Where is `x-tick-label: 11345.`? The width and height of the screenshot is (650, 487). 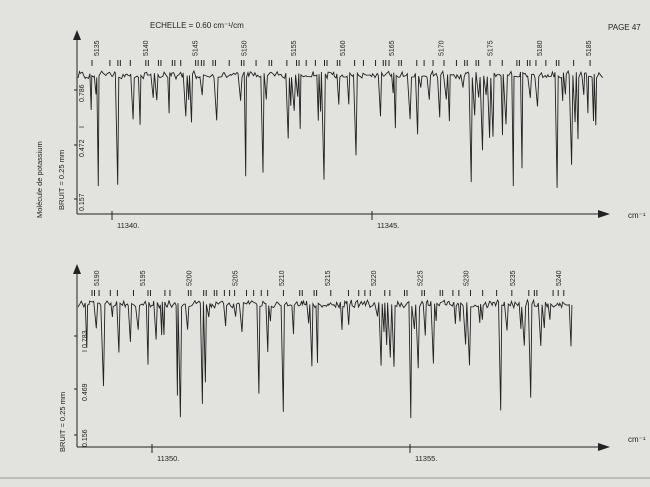 x-tick-label: 11345. is located at coordinates (388, 225).